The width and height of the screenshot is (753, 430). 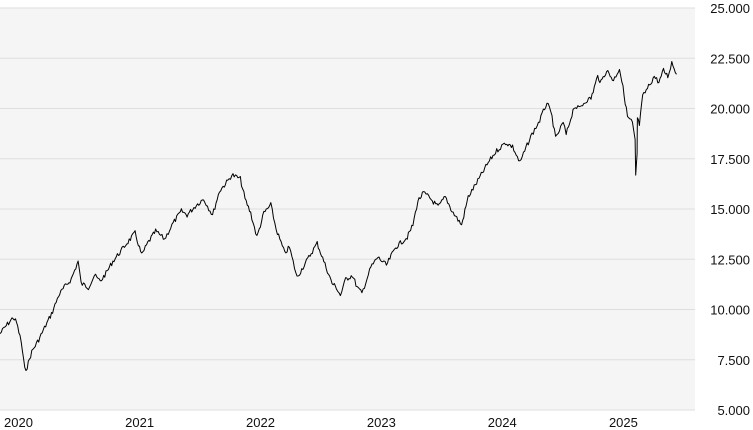 I want to click on y-tick-label: 10.000, so click(x=730, y=310).